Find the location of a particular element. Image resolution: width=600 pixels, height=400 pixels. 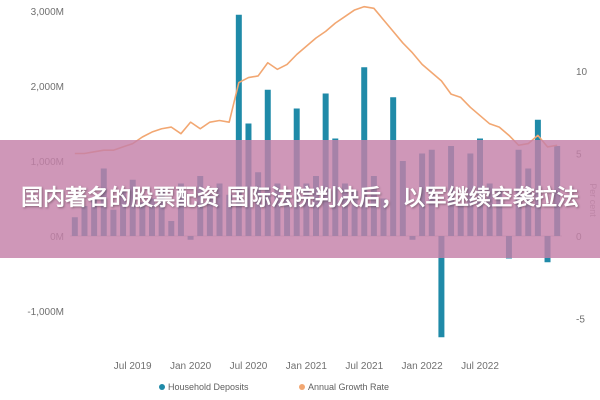

y-left-tick-label: 2,000M is located at coordinates (47, 87).